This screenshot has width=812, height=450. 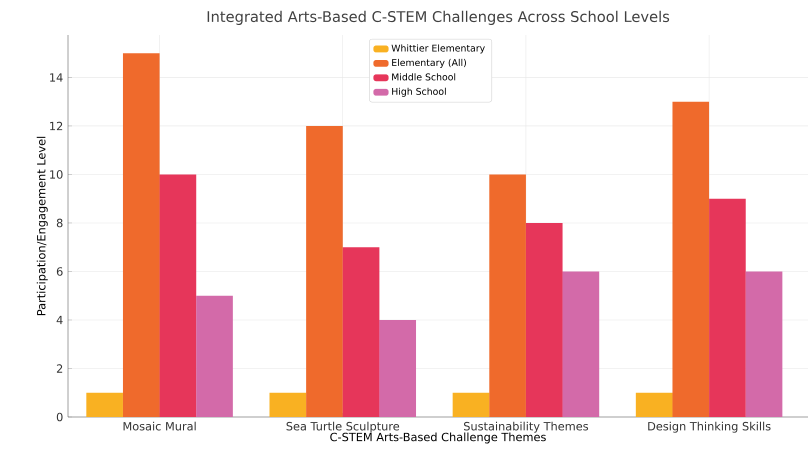 What do you see at coordinates (59, 368) in the screenshot?
I see `y-tick-label: 2` at bounding box center [59, 368].